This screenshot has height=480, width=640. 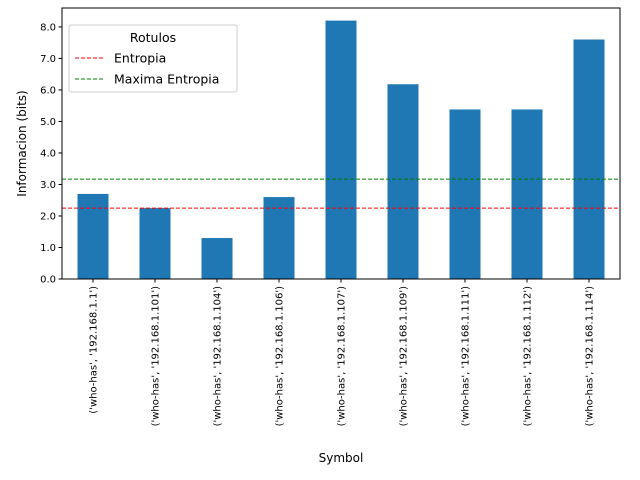 I want to click on legend-box, so click(x=153, y=58).